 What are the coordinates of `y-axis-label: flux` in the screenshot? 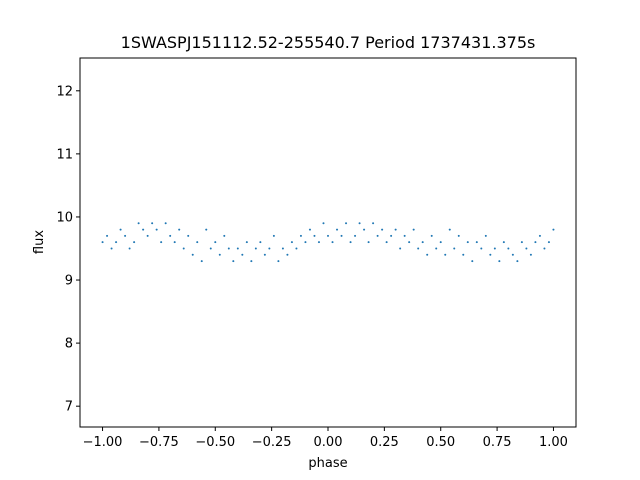 It's located at (39, 242).